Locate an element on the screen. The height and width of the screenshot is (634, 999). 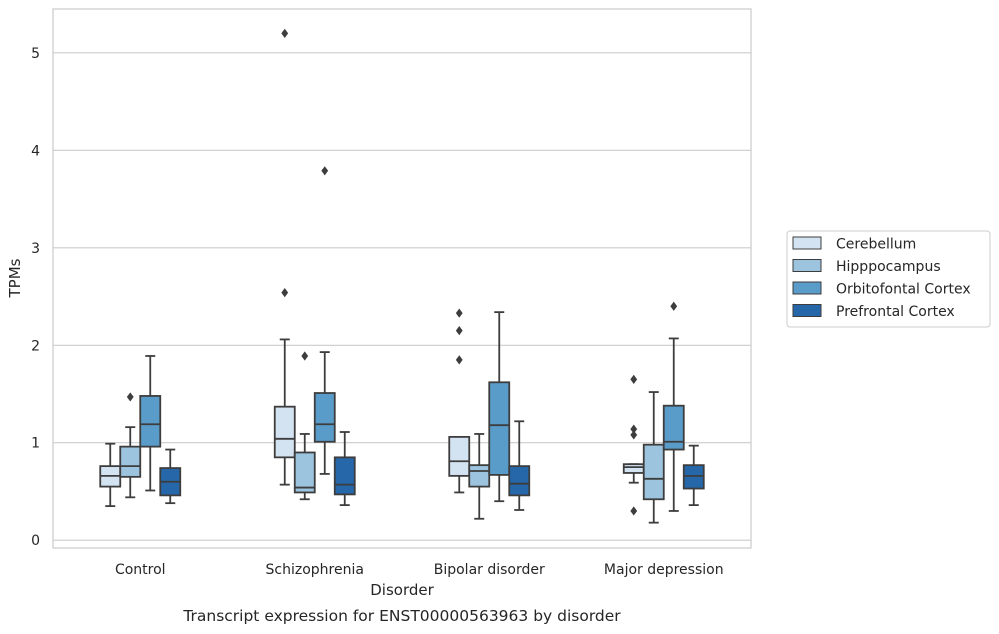
legend-frame is located at coordinates (888, 279).